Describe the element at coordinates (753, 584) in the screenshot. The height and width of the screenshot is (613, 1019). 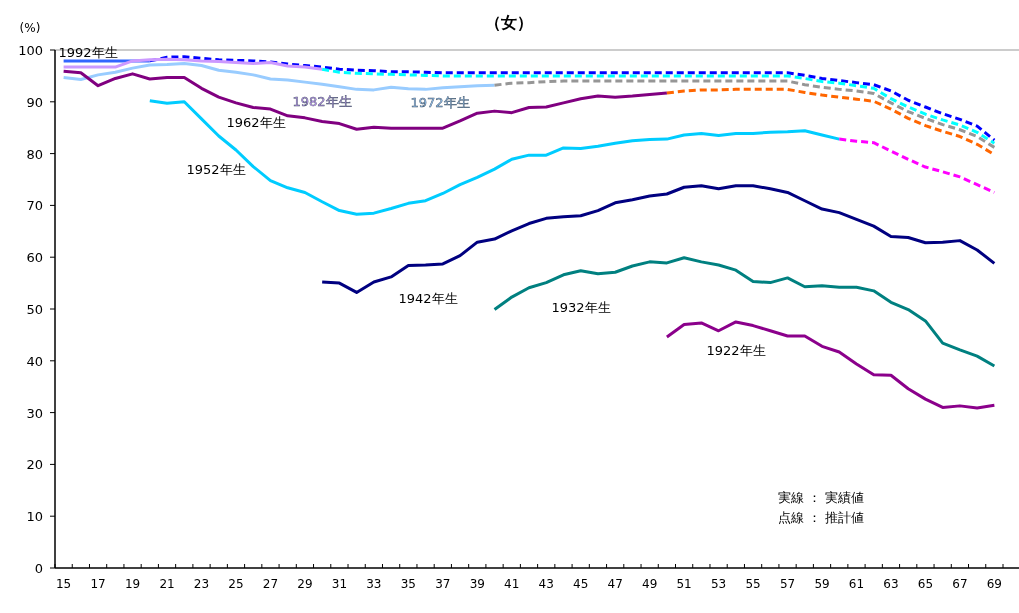
I see `x-tick-label: 55` at that location.